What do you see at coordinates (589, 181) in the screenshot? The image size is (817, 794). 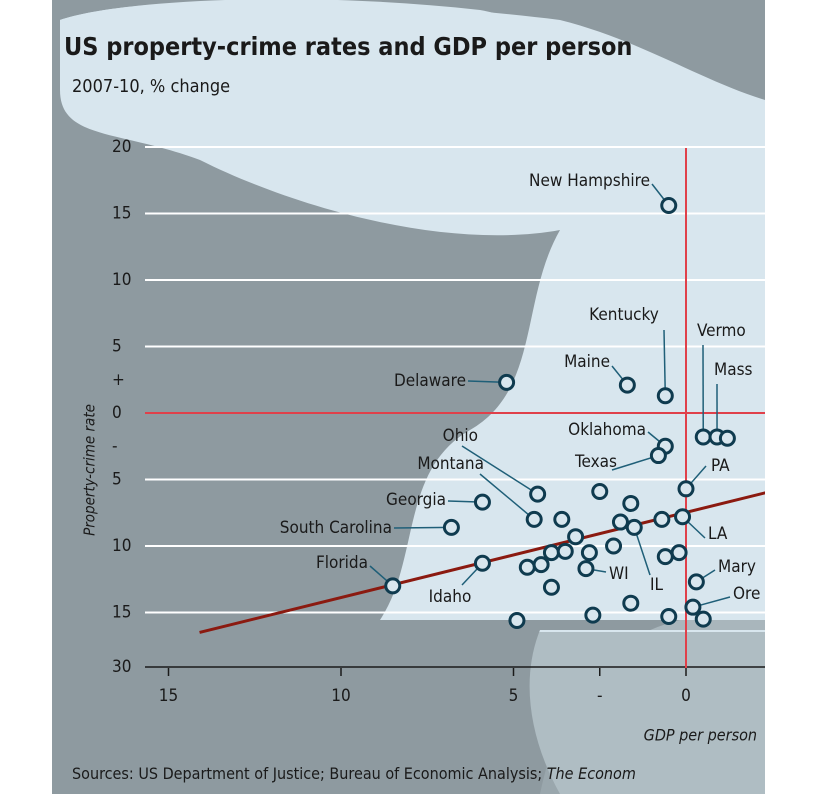 I see `point-label: New Hampshire` at bounding box center [589, 181].